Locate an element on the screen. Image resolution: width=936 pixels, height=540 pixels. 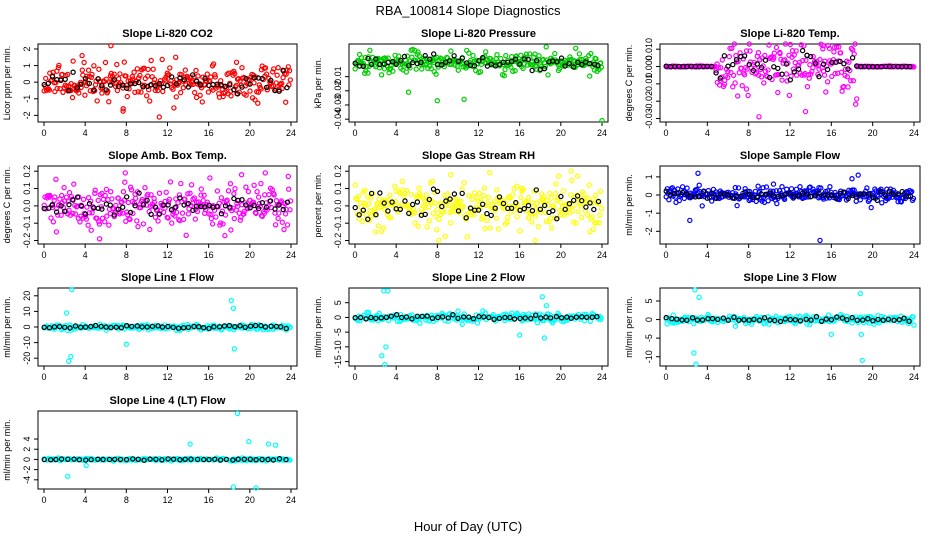
figure-xlabel: Hour of Day (UTC) is located at coordinates (468, 526).